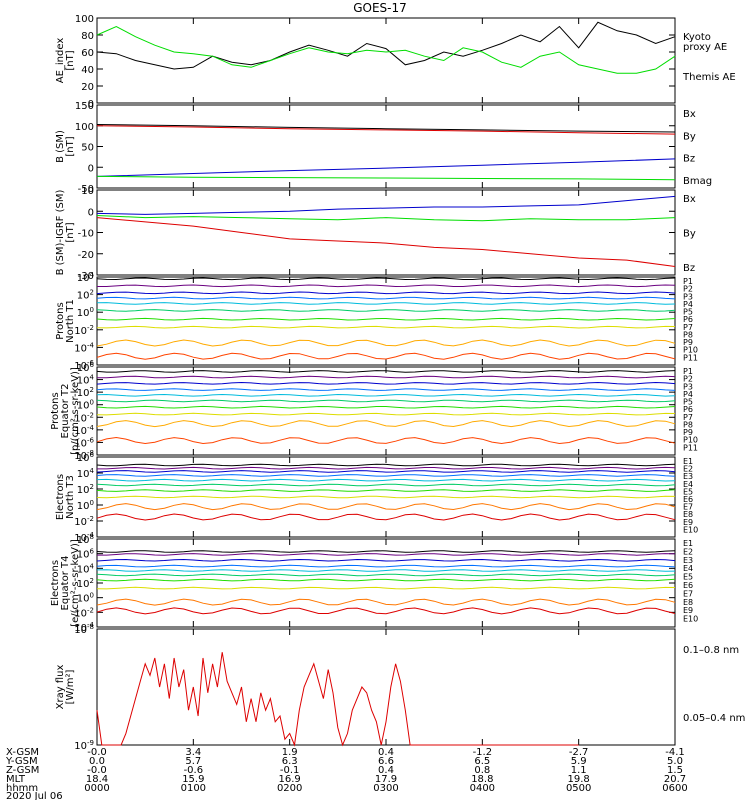 Image resolution: width=750 pixels, height=800 pixels. What do you see at coordinates (578, 788) in the screenshot?
I see `x-axis-value: 0500` at bounding box center [578, 788].